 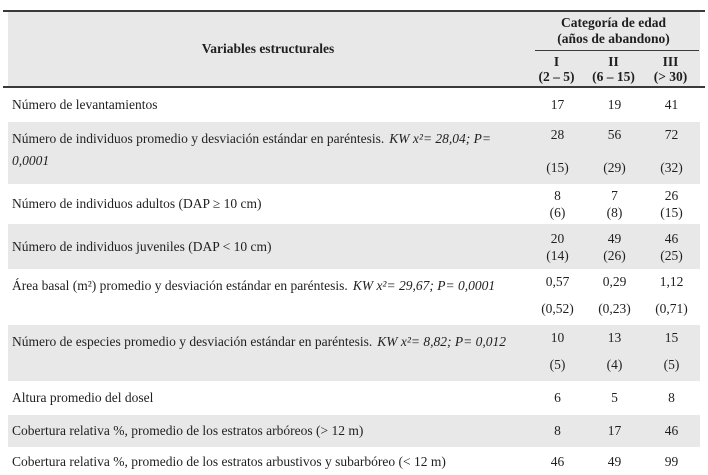 What do you see at coordinates (613, 76) in the screenshot?
I see `subcol-range: (6 – 15)` at bounding box center [613, 76].